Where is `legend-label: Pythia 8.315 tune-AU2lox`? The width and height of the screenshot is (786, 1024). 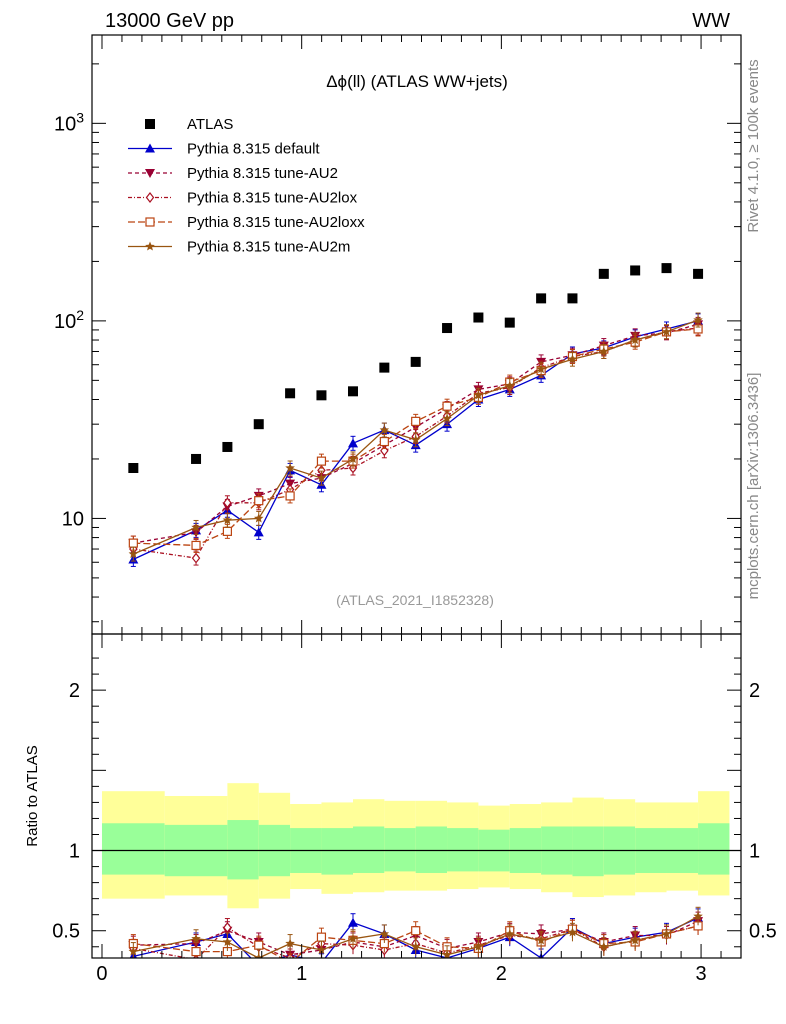
legend-label: Pythia 8.315 tune-AU2lox is located at coordinates (272, 198).